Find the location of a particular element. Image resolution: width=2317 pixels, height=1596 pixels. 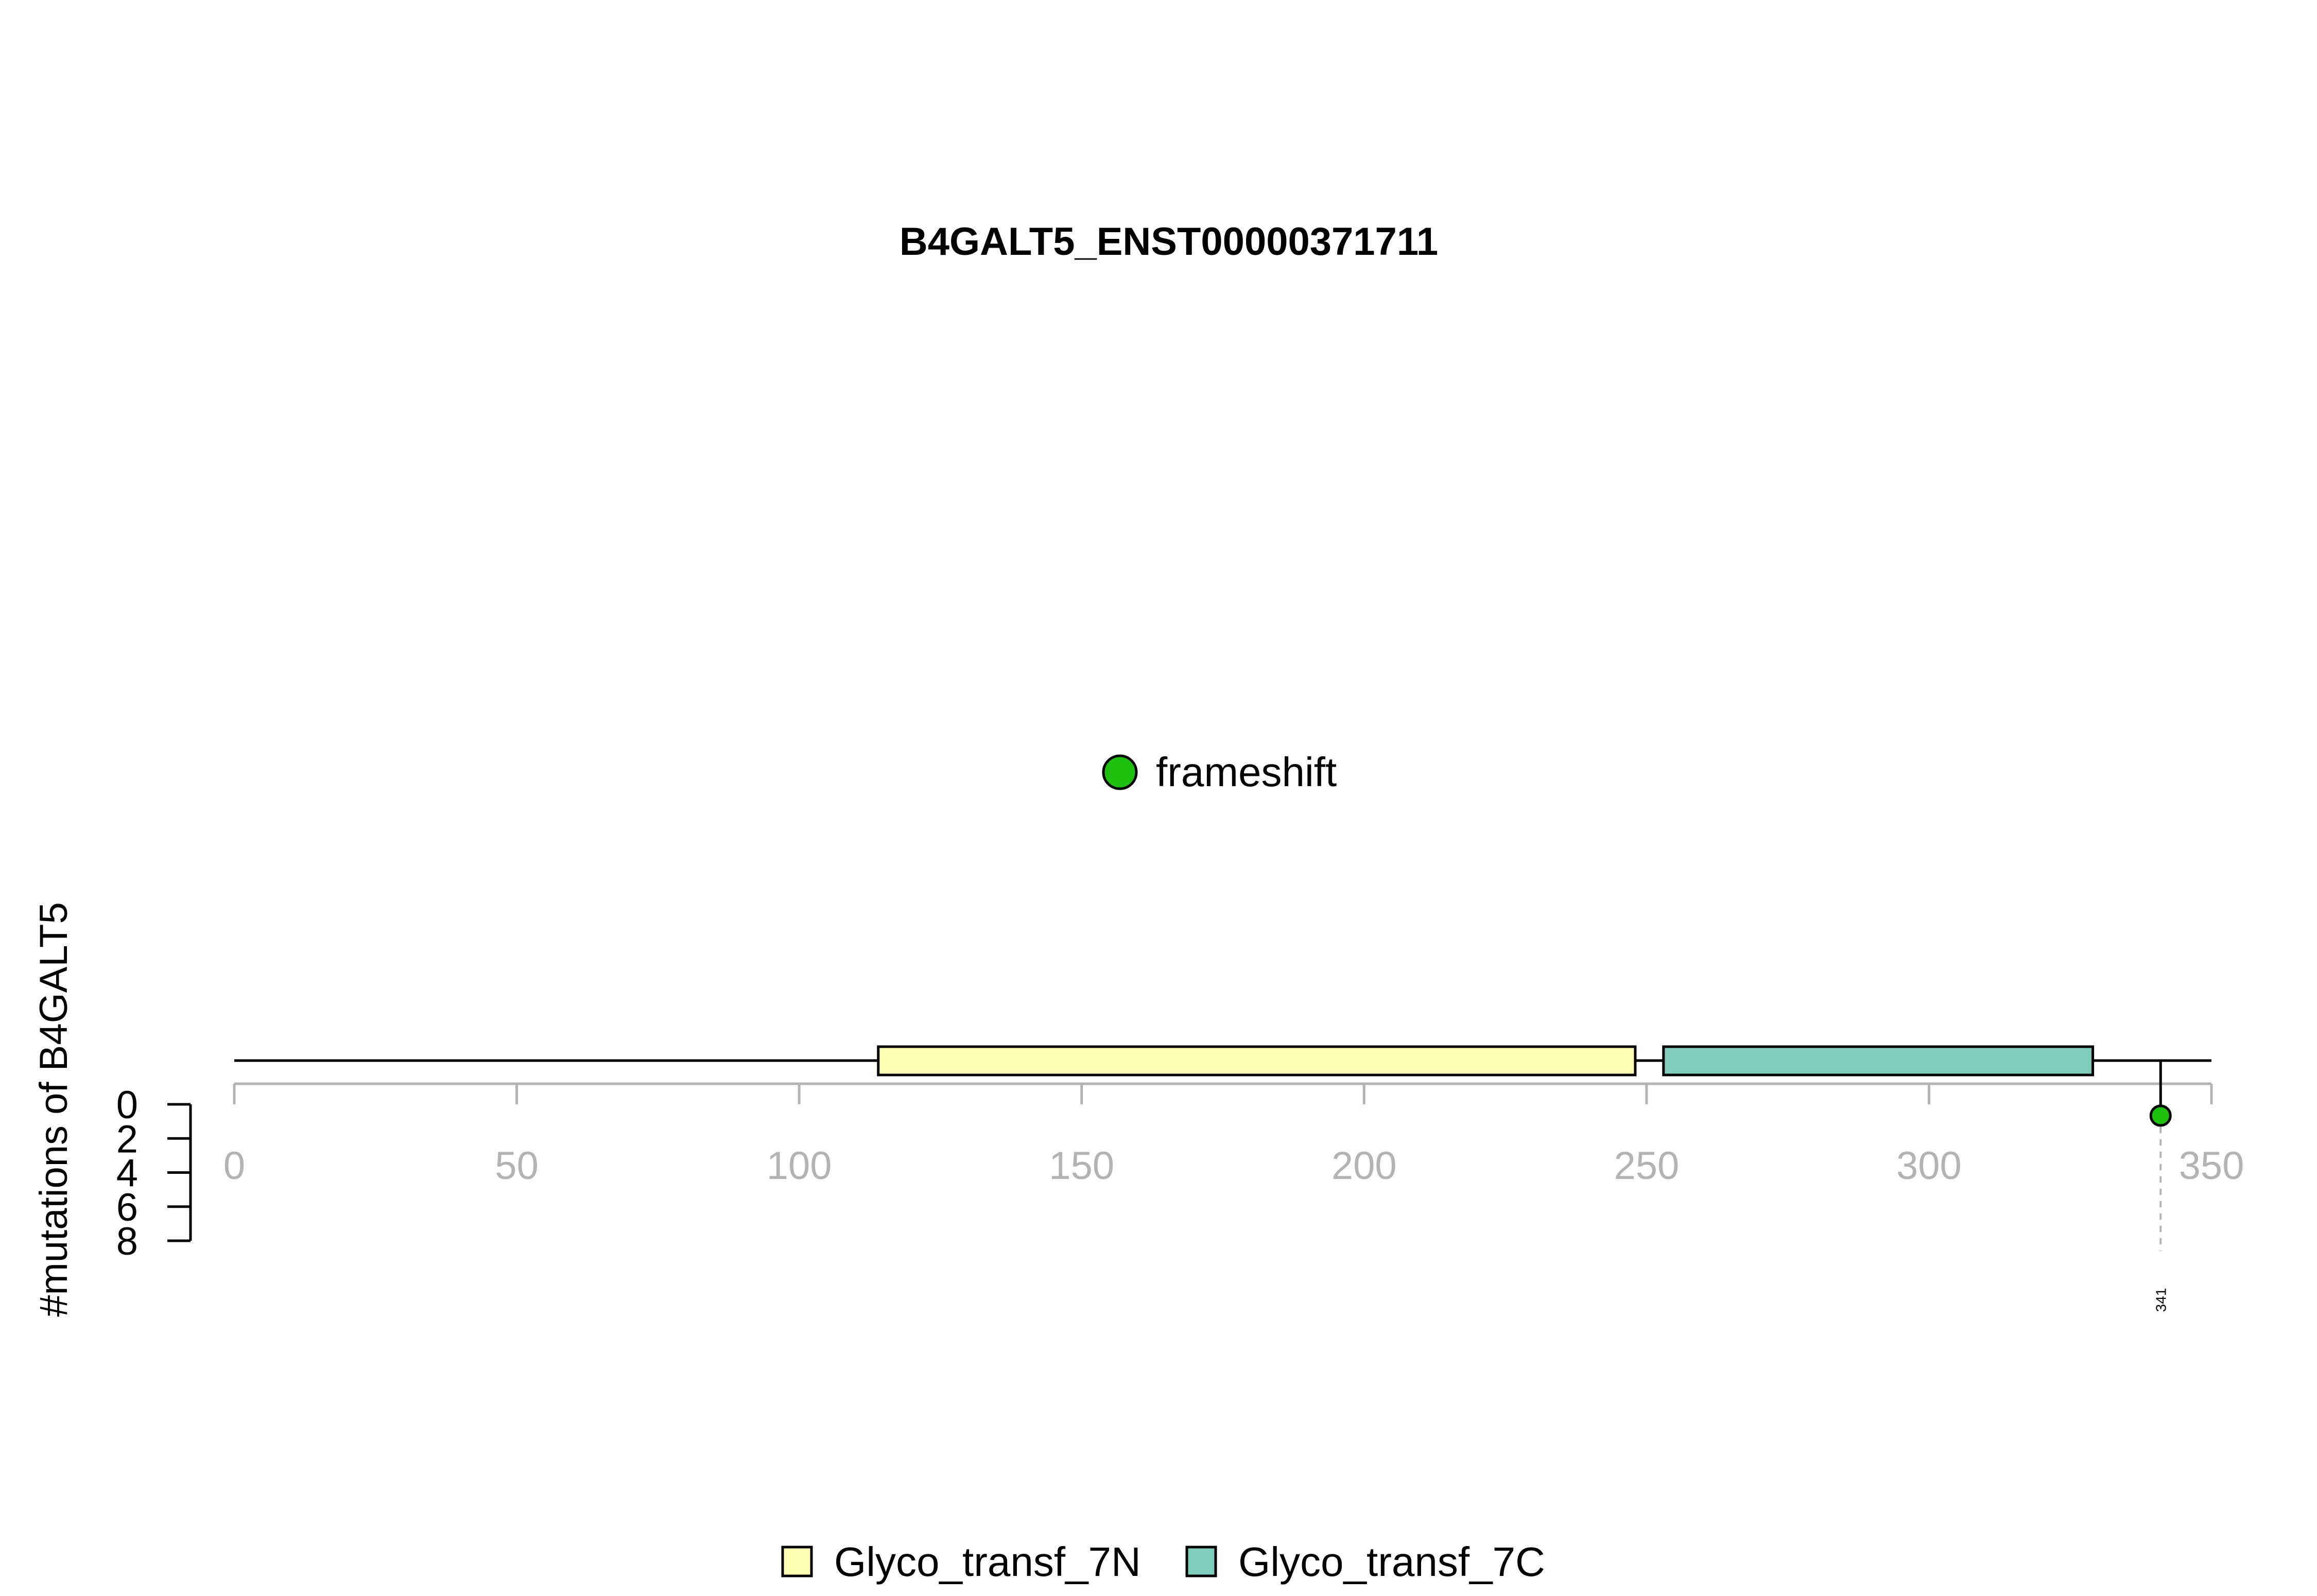

x-tick-label-200: 200 is located at coordinates (1364, 1166).